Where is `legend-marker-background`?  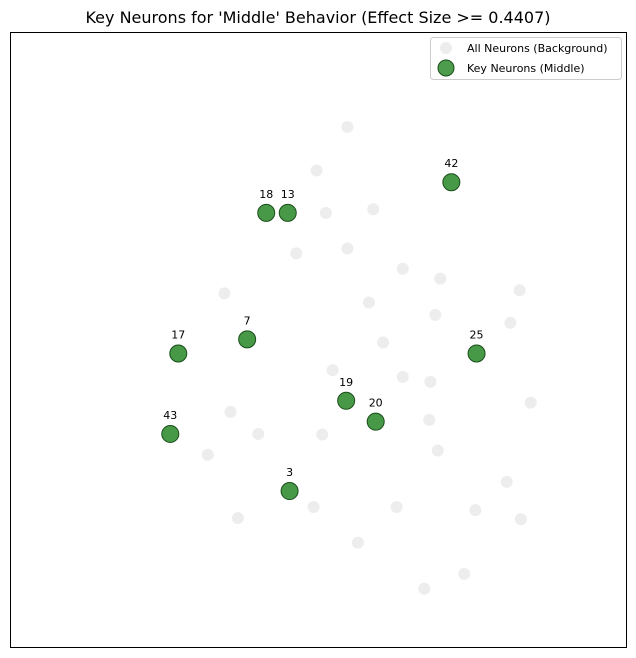
legend-marker-background is located at coordinates (446, 48).